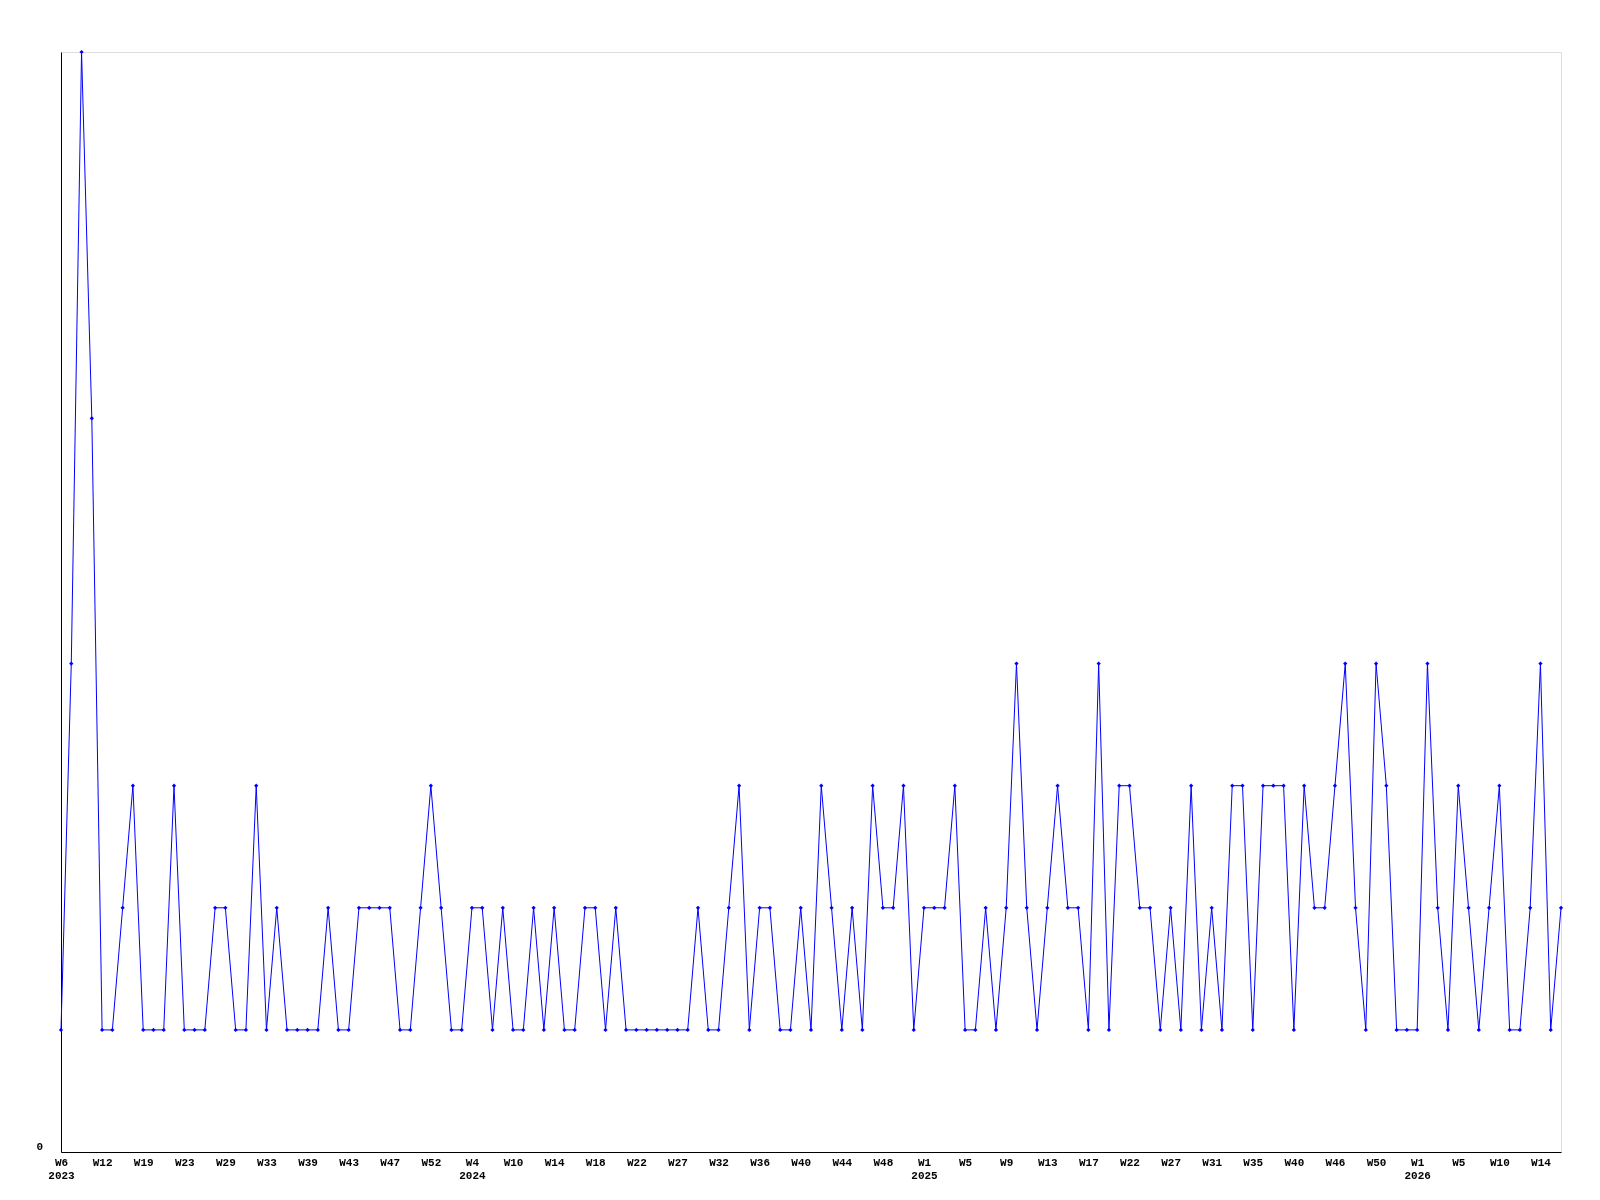  I want to click on x-tick-label: W29, so click(225, 1162).